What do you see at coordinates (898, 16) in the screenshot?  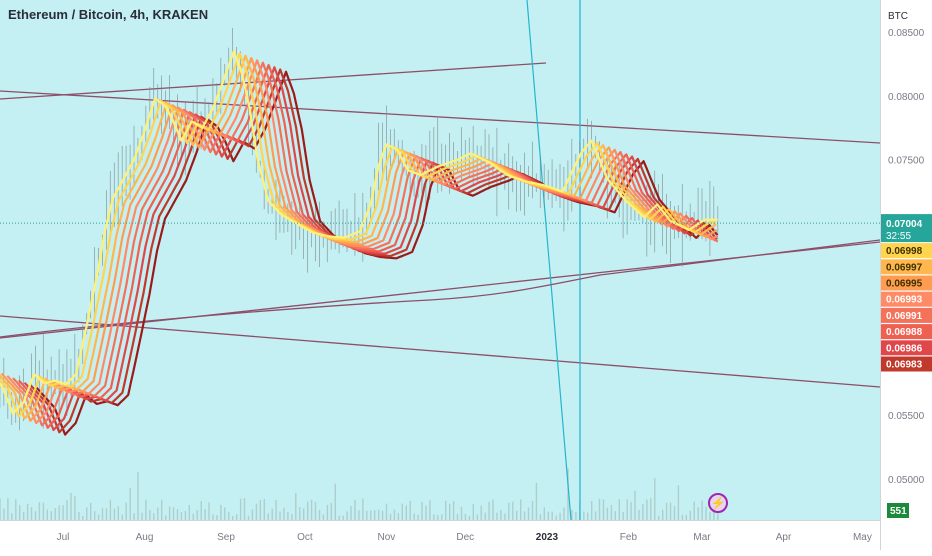 I see `price-scale-unit: BTC` at bounding box center [898, 16].